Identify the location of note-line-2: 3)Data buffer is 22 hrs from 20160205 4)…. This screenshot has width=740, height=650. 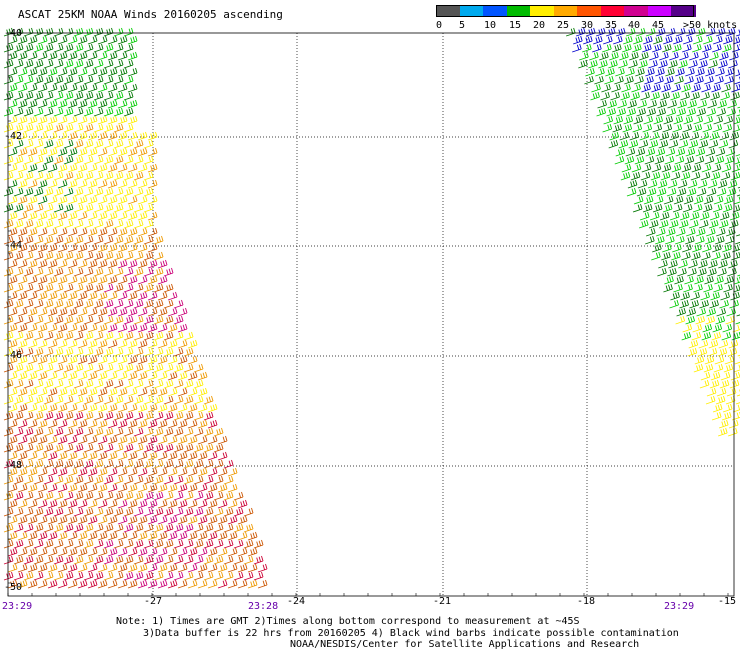
(411, 633).